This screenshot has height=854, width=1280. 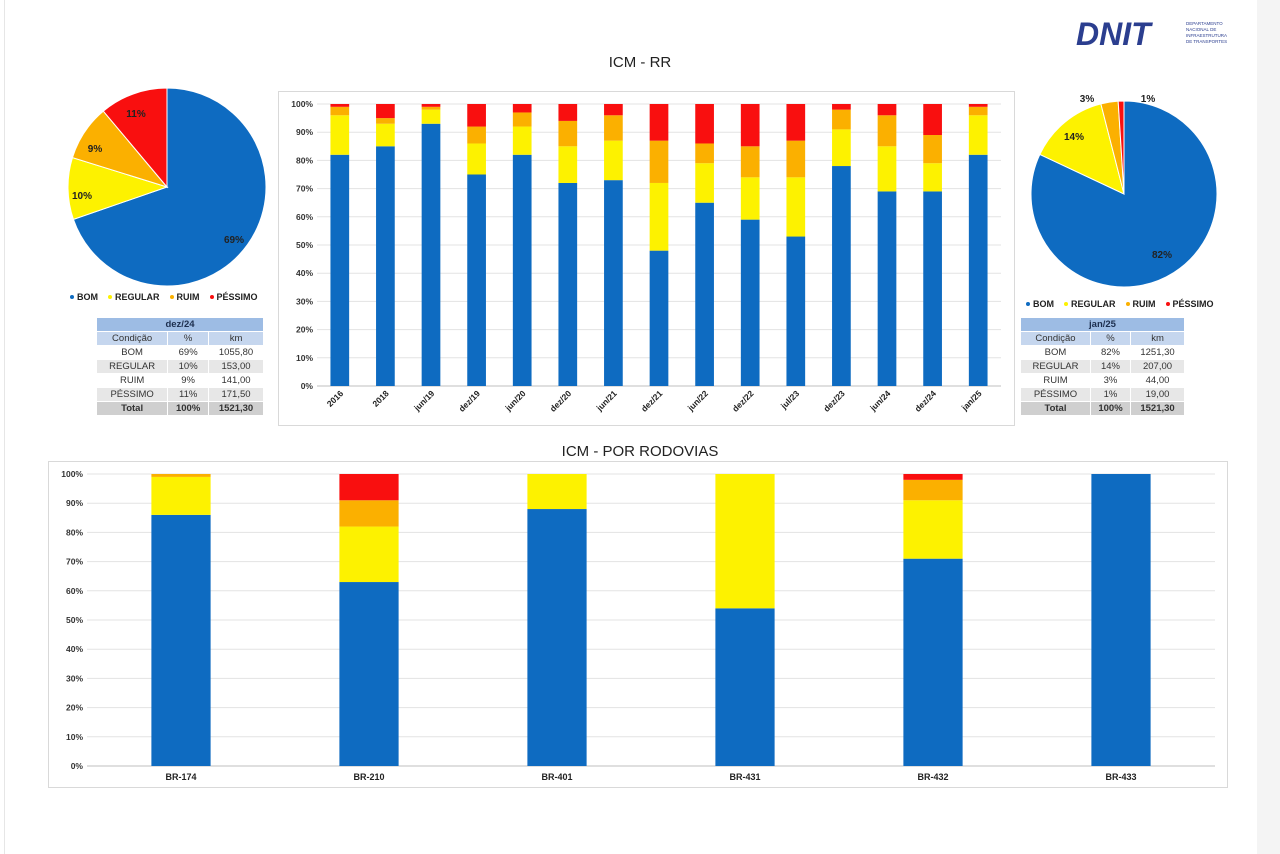 I want to click on x-category-label: jun/24, so click(x=879, y=400).